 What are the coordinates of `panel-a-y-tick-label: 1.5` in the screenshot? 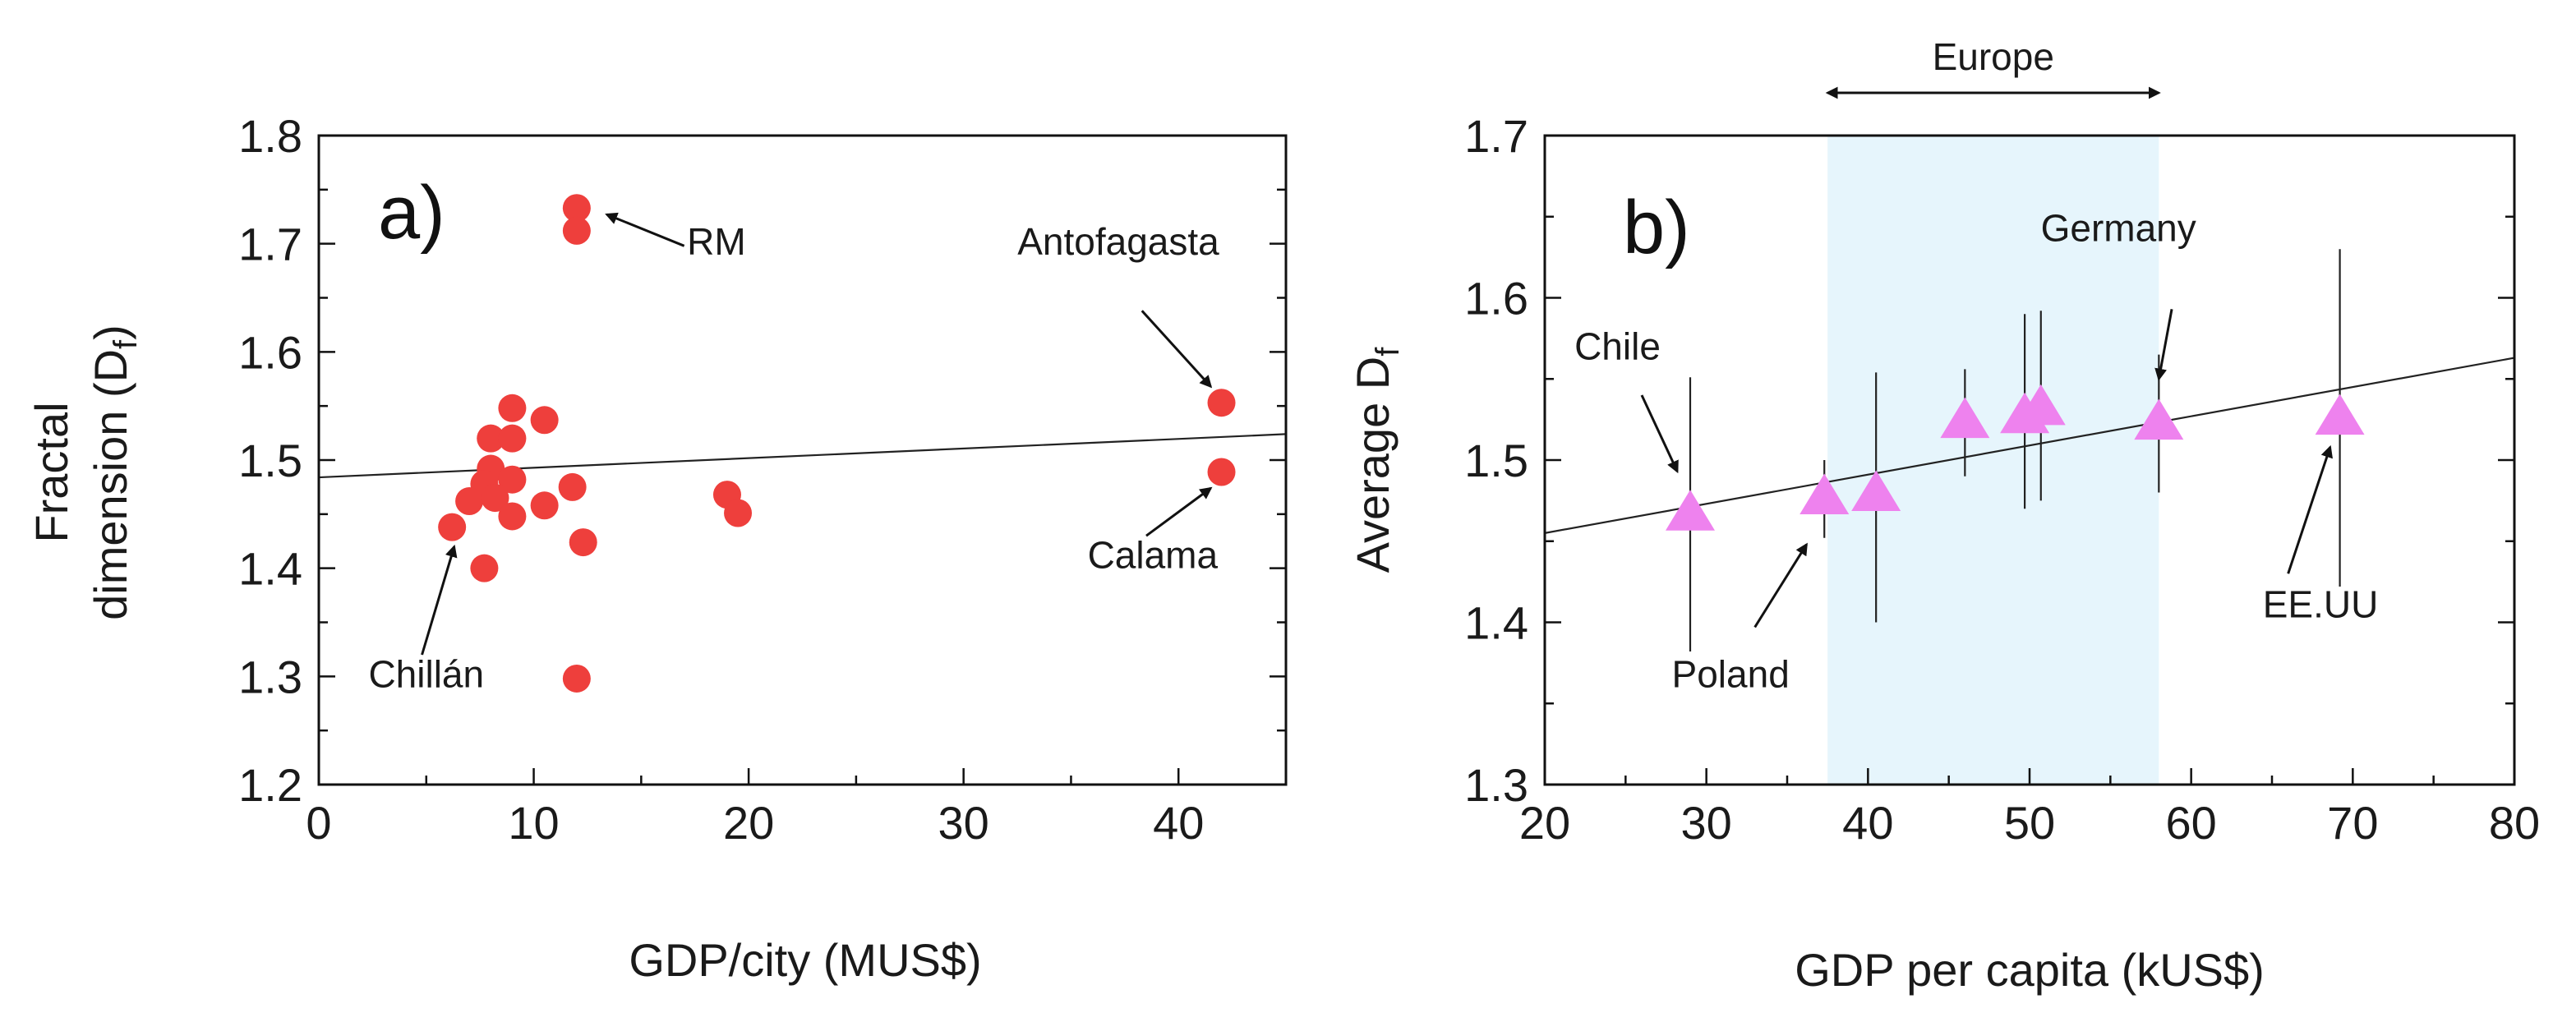 It's located at (270, 460).